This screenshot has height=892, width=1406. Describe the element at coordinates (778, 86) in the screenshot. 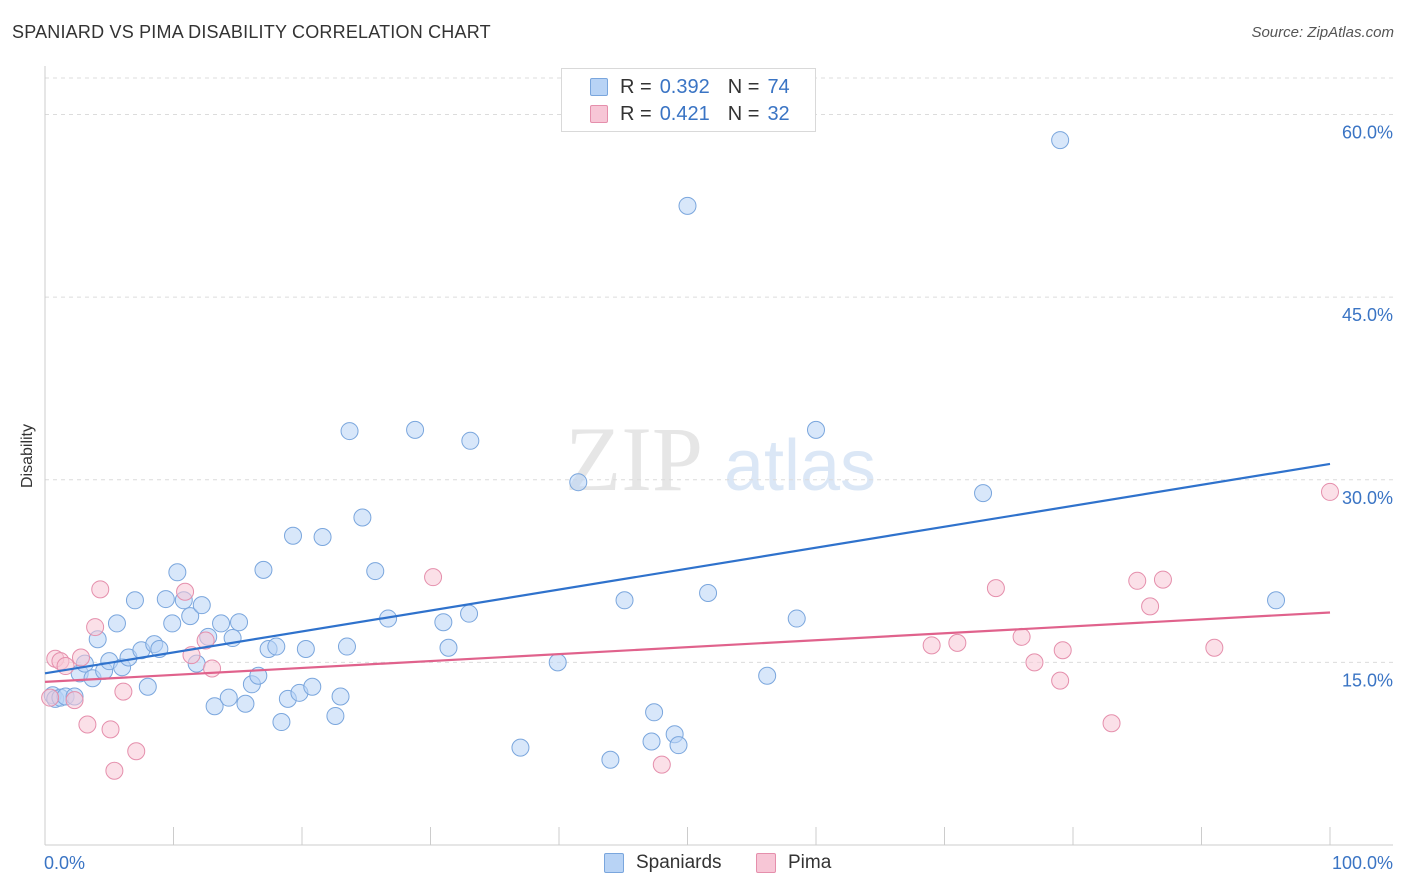

I see `legend-n-value-spaniards: 74` at that location.